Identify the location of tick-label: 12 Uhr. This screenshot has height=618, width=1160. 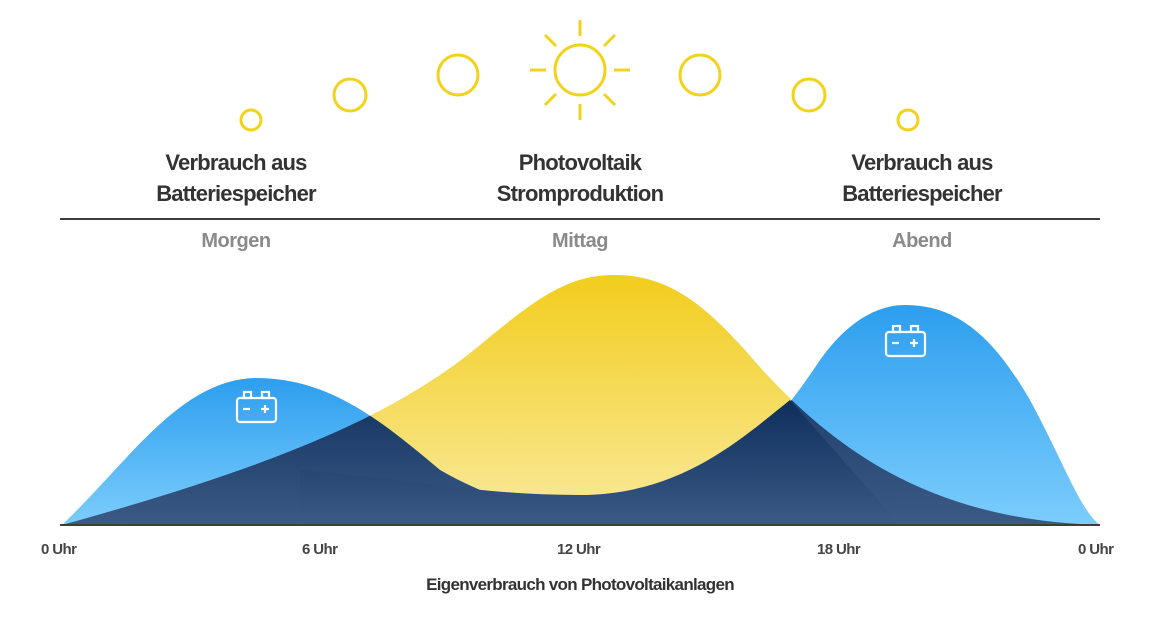
(579, 549).